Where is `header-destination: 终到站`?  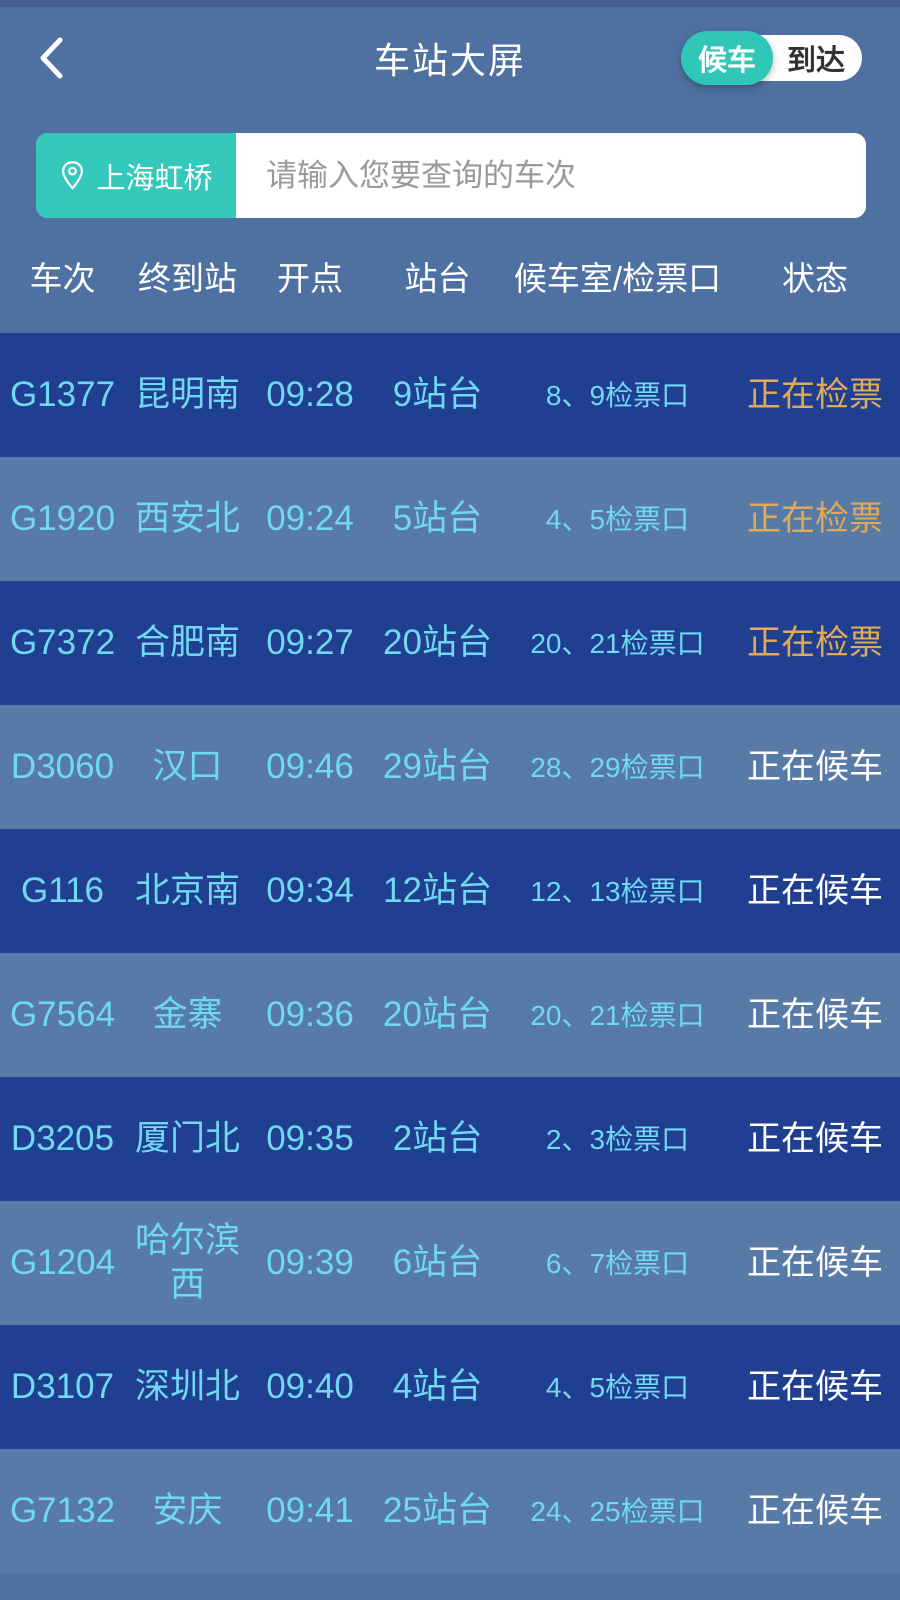 header-destination: 终到站 is located at coordinates (187, 278).